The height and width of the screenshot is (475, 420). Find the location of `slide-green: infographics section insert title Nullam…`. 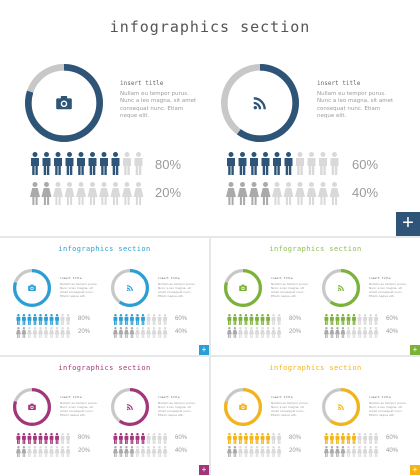

slide-green: infographics section insert title Nullam… is located at coordinates (315, 296).